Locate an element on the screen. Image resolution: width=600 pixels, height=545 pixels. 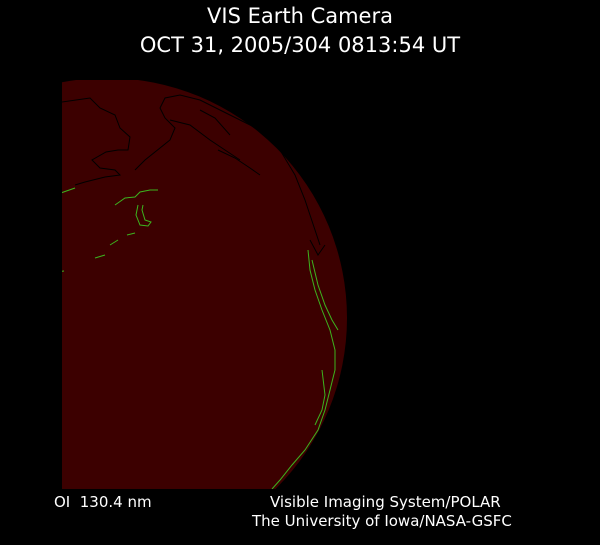
instrument-label: Visible Imaging System/POLAR is located at coordinates (385, 502).